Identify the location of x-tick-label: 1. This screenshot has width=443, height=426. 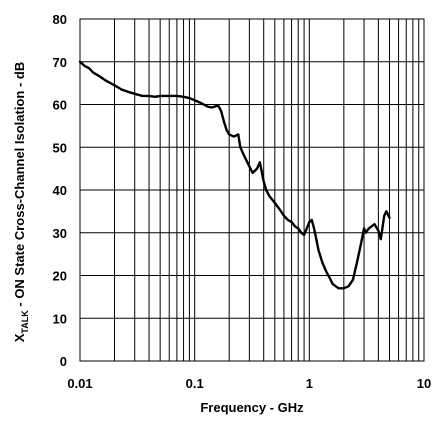
(309, 383).